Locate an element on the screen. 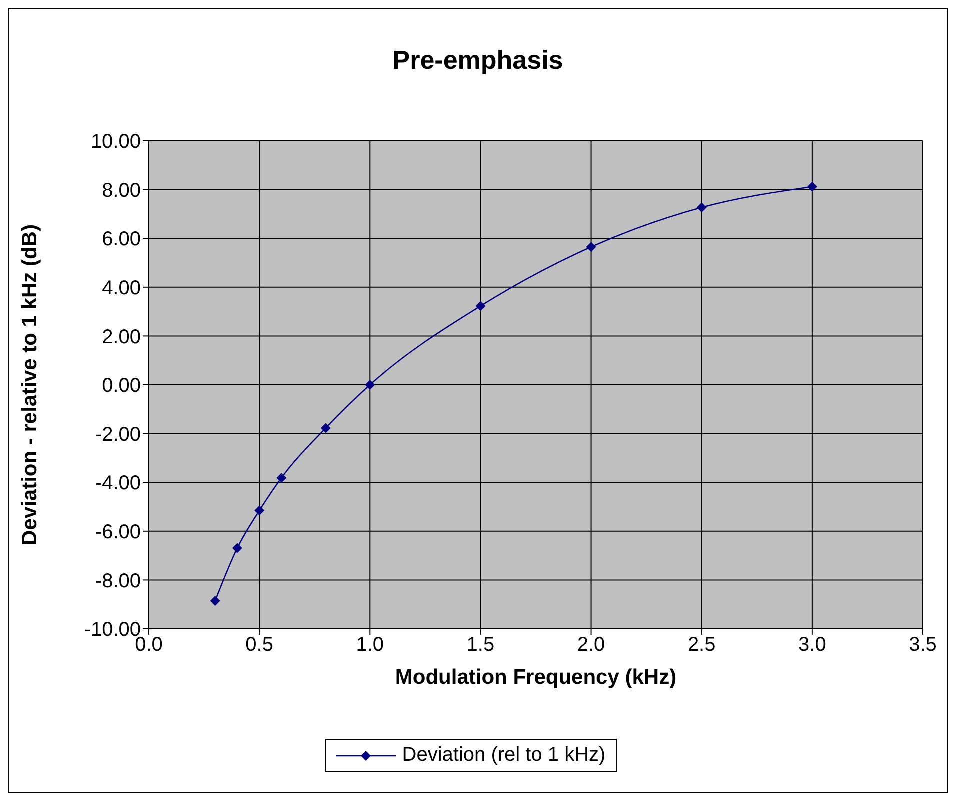 This screenshot has width=956, height=801. x-tick-label: 2.0 is located at coordinates (591, 645).